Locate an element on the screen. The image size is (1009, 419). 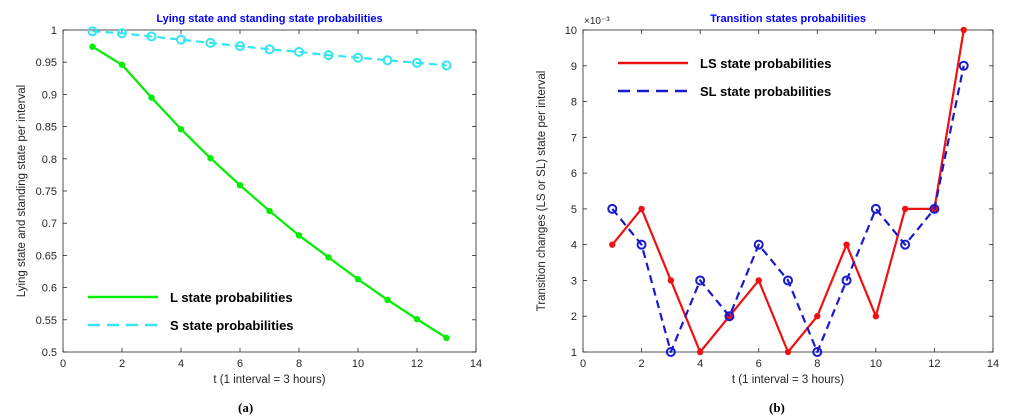
y-tick-label: 0.9 is located at coordinates (49, 95).